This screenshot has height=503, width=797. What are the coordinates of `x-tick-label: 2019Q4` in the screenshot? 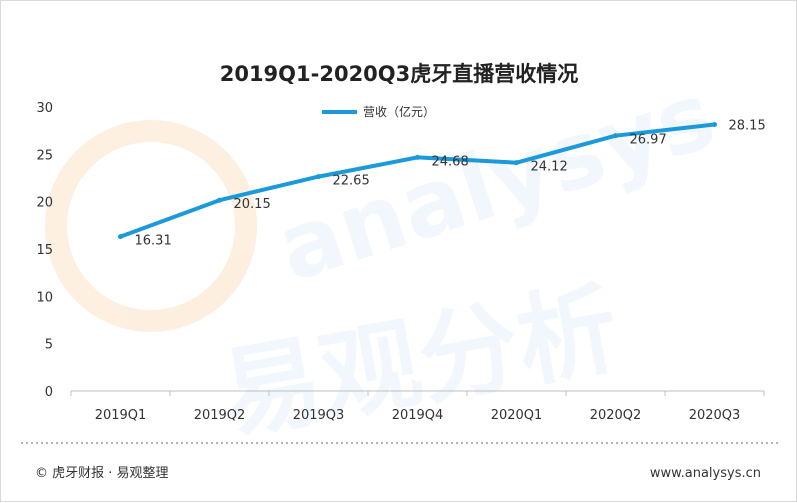 It's located at (418, 415).